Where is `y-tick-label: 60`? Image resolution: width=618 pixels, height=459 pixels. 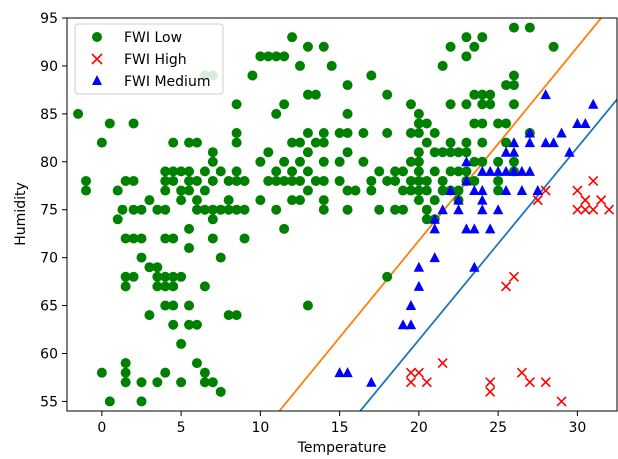 y-tick-label: 60 is located at coordinates (49, 354).